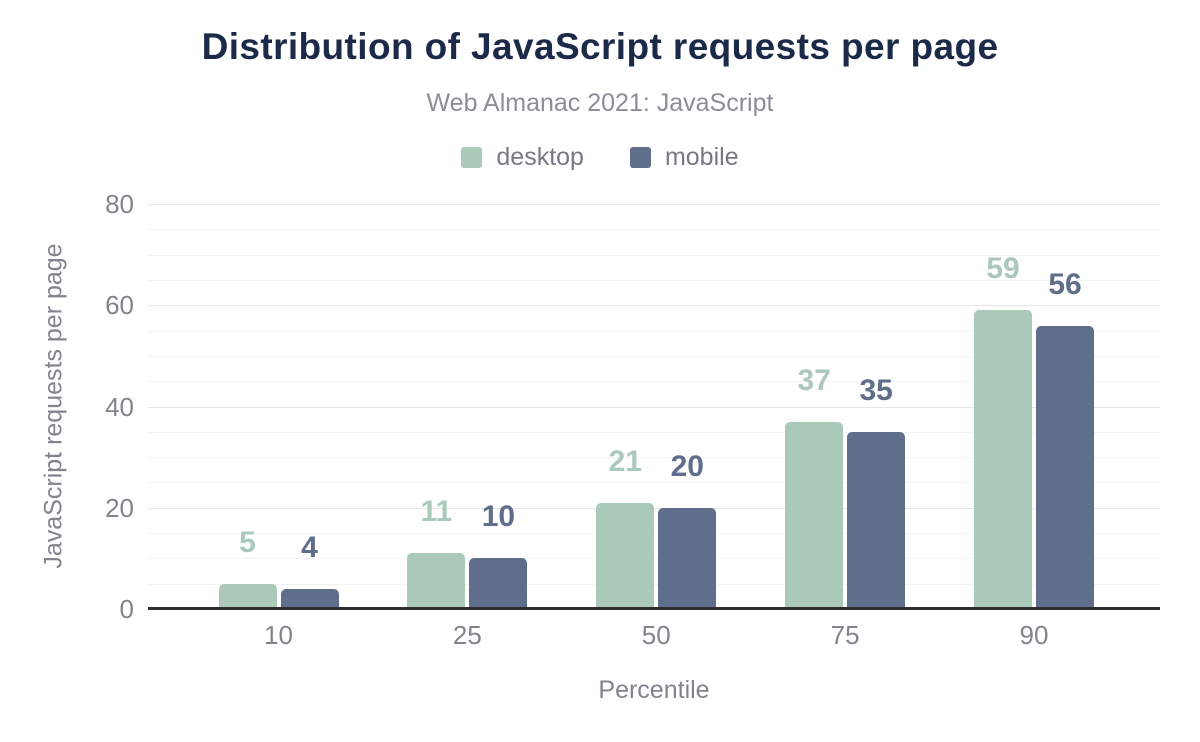 This screenshot has height=742, width=1200. I want to click on x-axis-title: Percentile, so click(654, 690).